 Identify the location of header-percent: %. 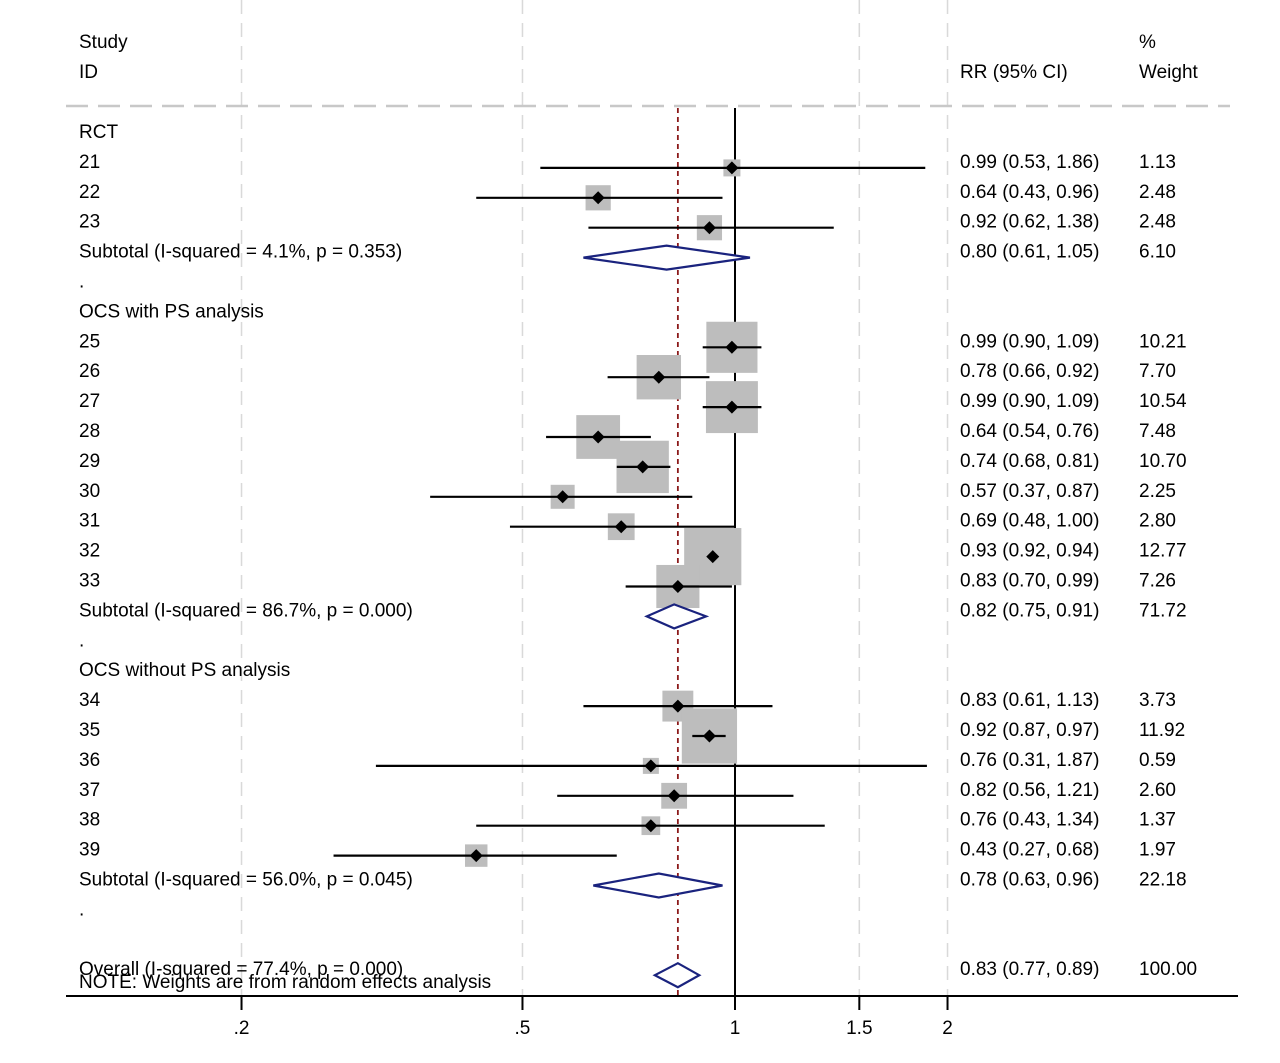
(1147, 42).